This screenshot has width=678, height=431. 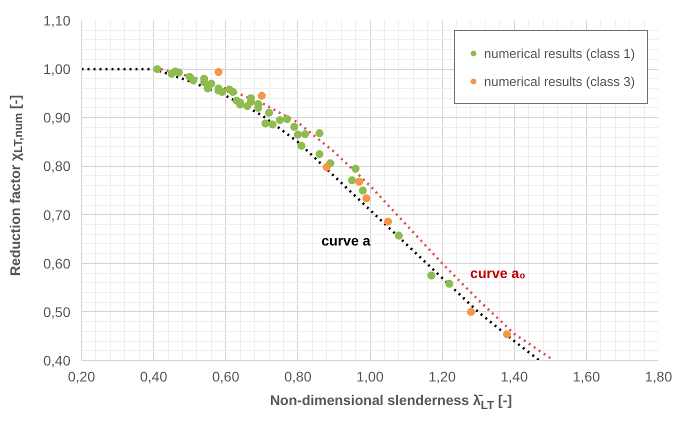 What do you see at coordinates (442, 376) in the screenshot?
I see `x-tick-label: 1,20` at bounding box center [442, 376].